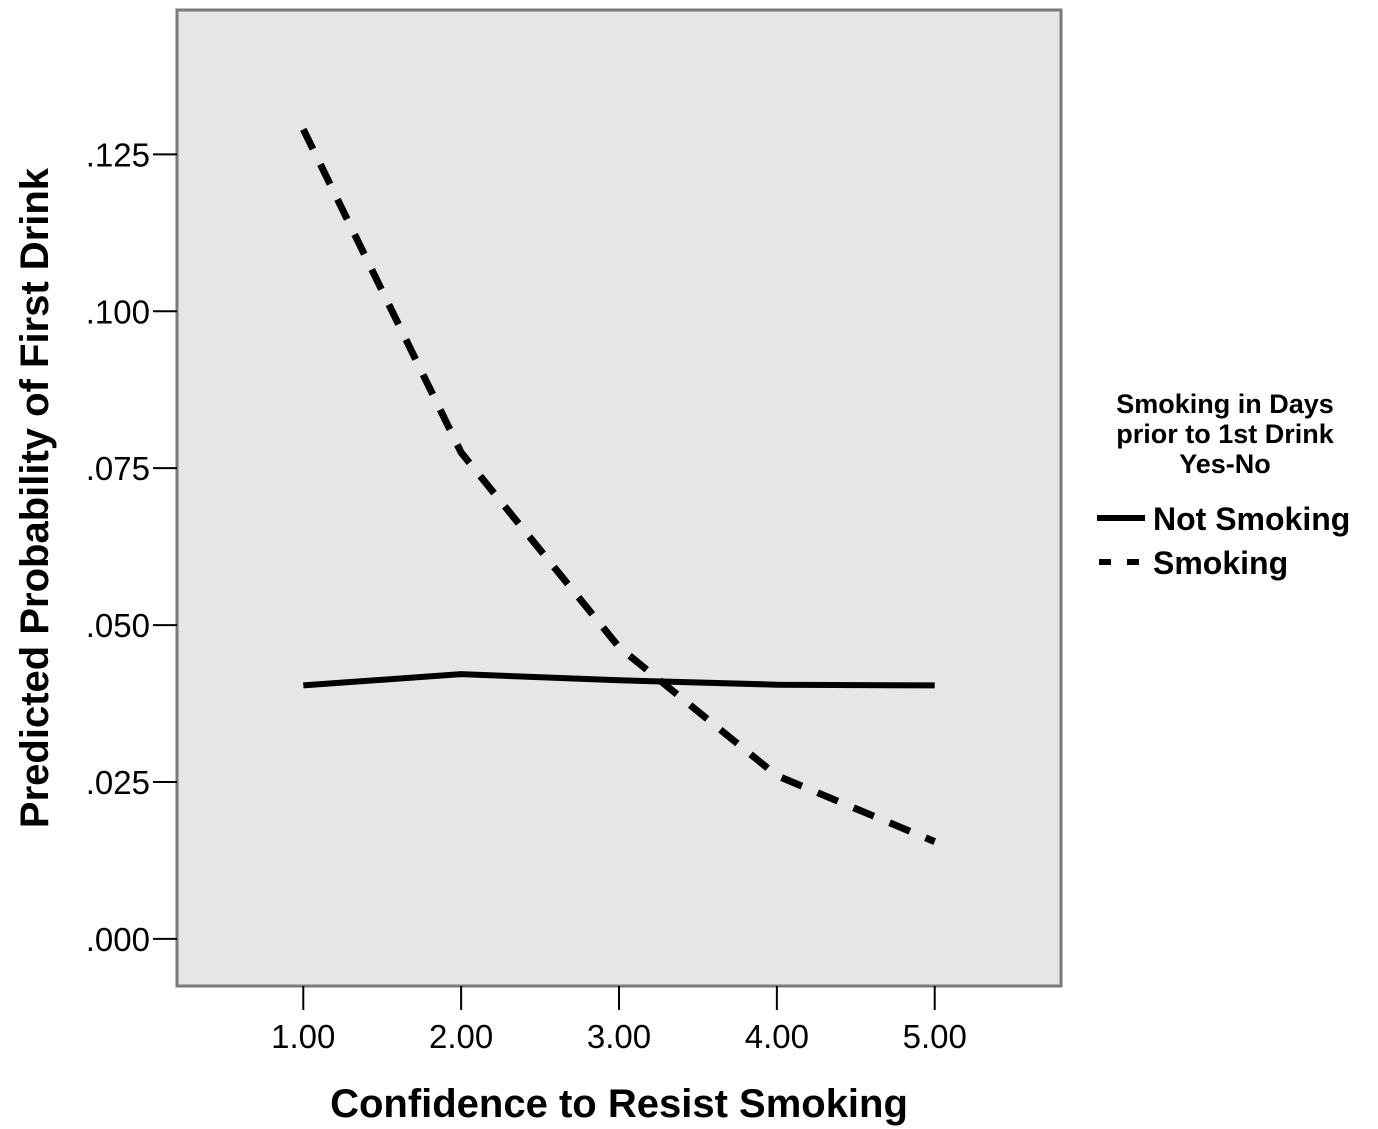  What do you see at coordinates (118, 311) in the screenshot?
I see `y-tick-label: .100` at bounding box center [118, 311].